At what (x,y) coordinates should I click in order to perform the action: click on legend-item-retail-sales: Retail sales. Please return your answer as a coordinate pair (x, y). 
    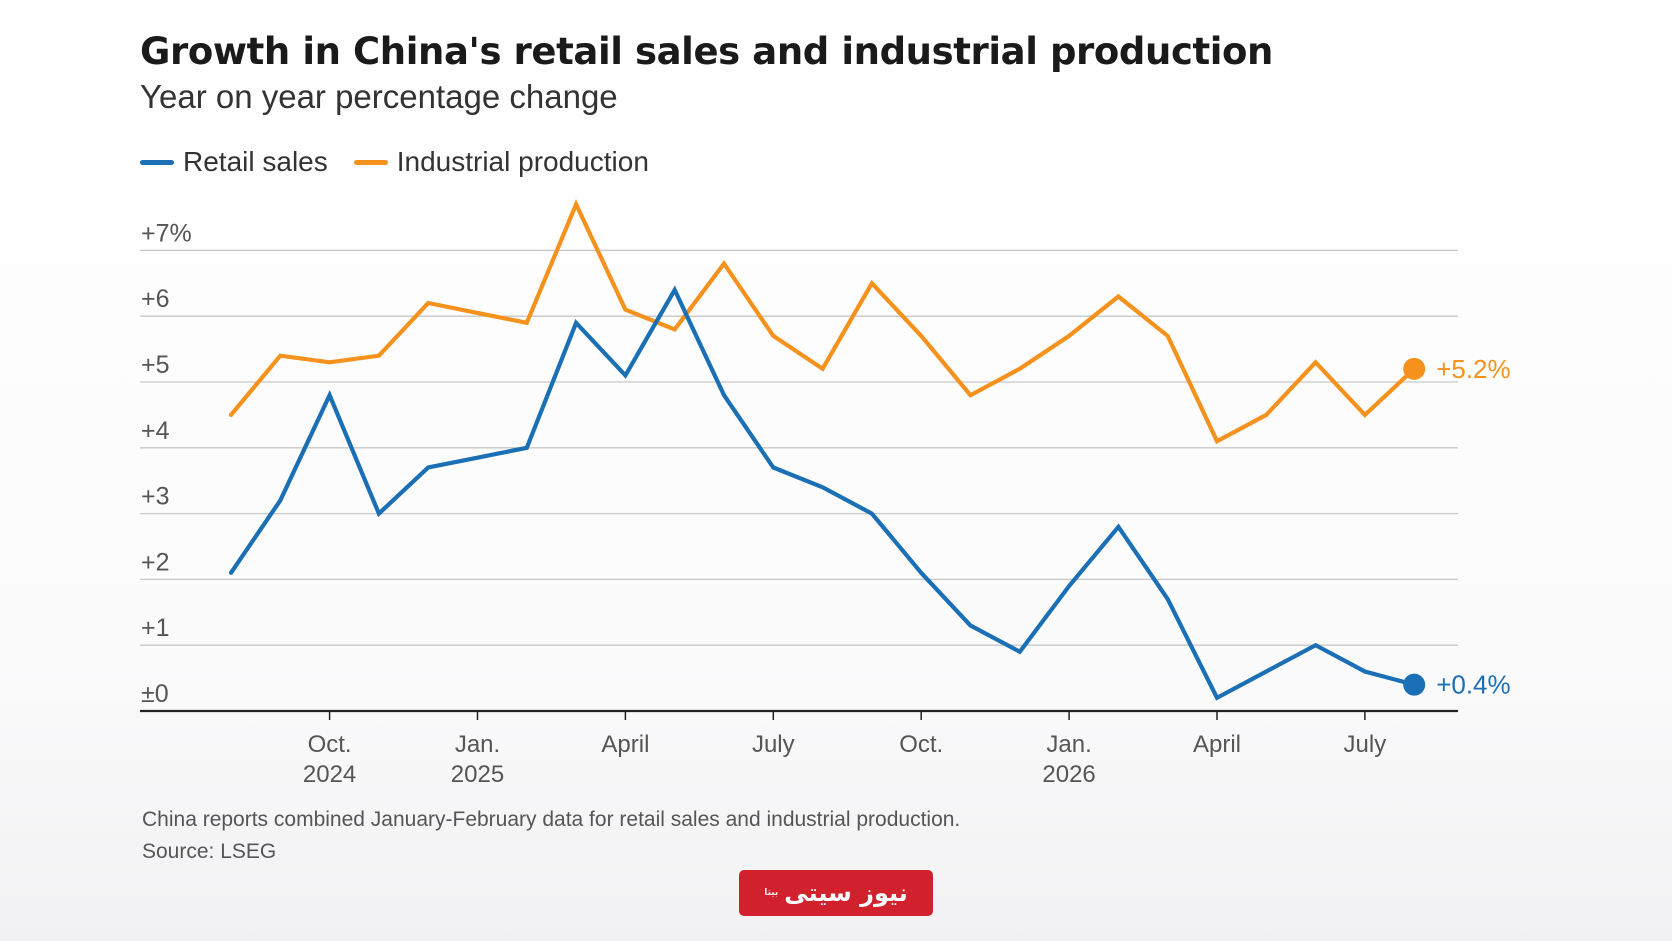
    Looking at the image, I should click on (234, 162).